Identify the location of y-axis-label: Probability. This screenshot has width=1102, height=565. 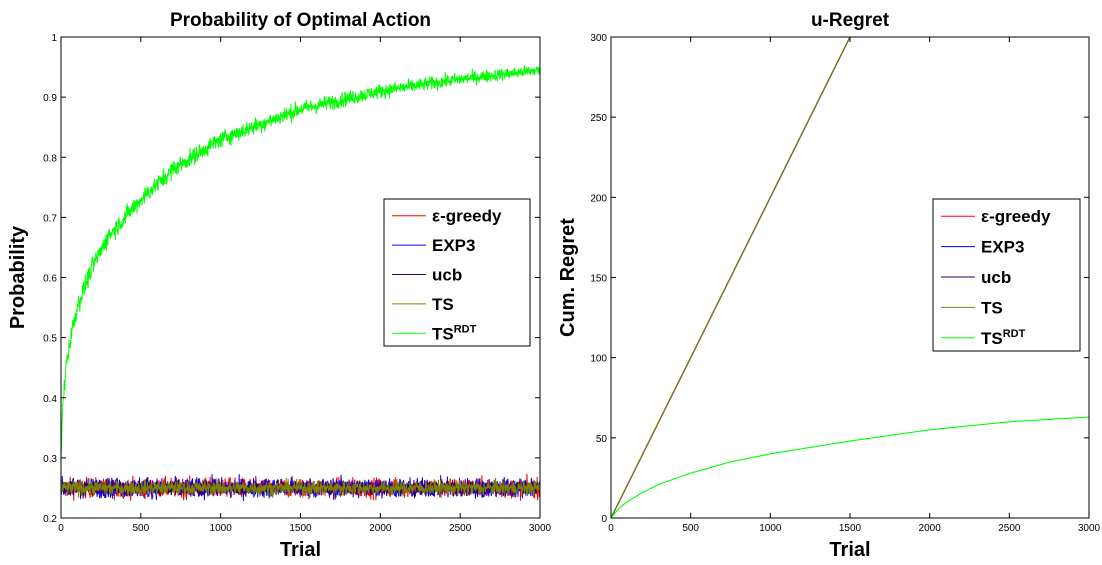
(18, 277).